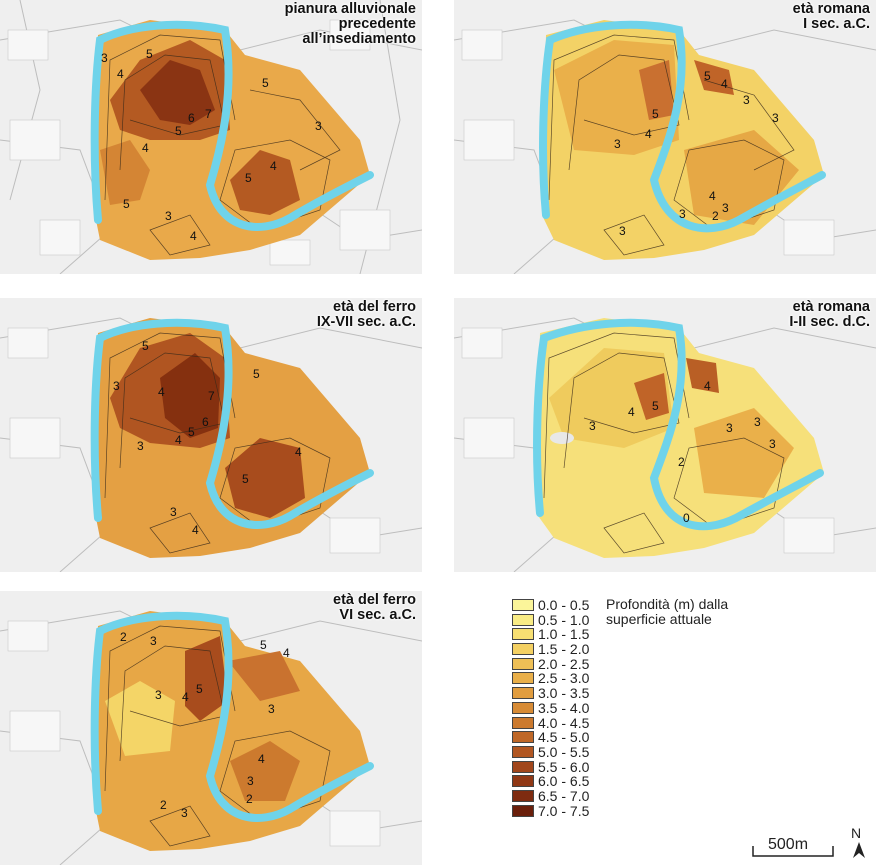 The image size is (876, 867). Describe the element at coordinates (667, 611) in the screenshot. I see `legend-caption: Profondità (m) dalla superficie attuale` at that location.